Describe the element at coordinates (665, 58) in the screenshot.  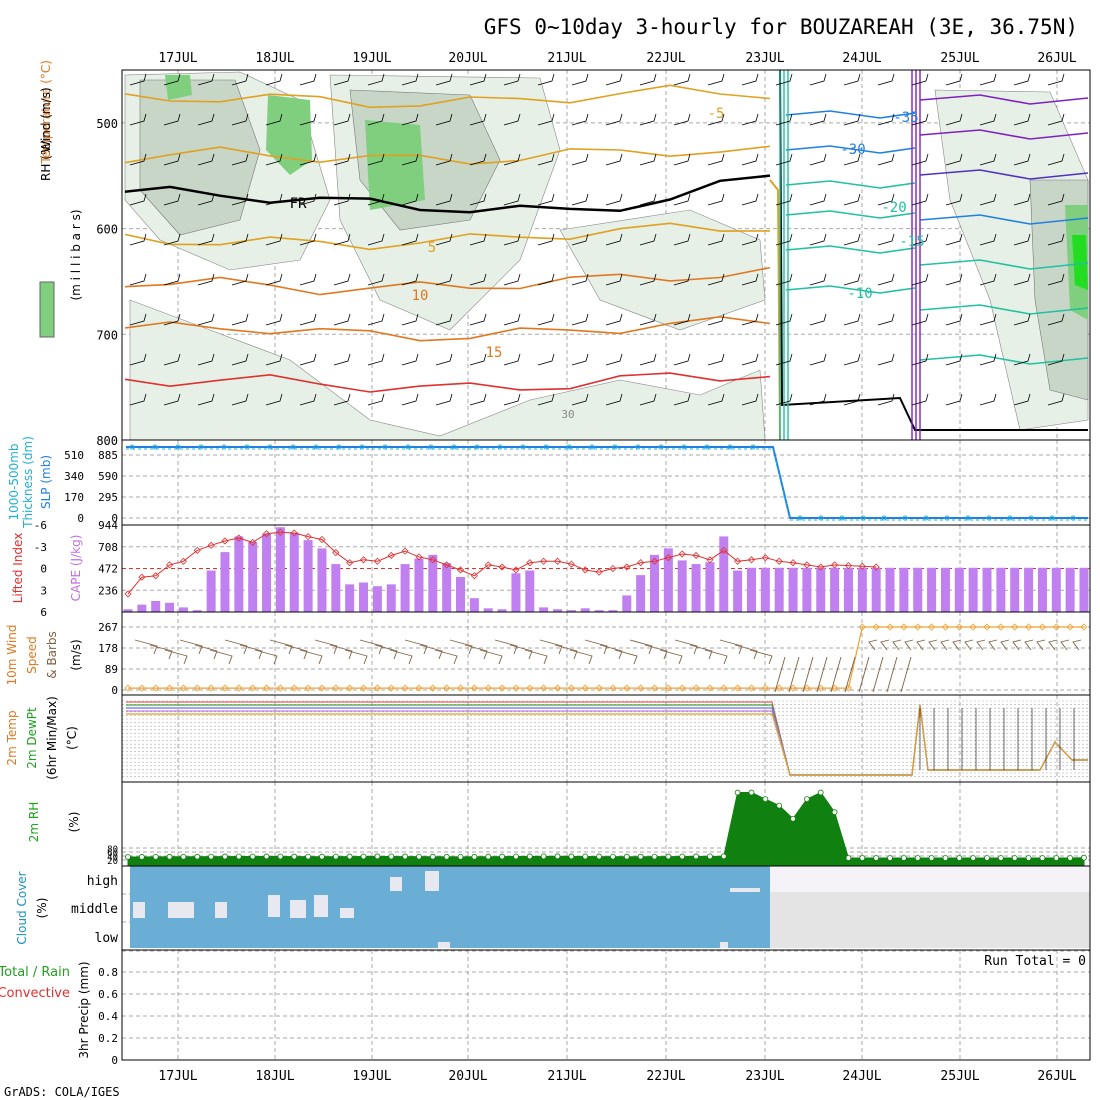
I see `date-label-top: 22JUL` at that location.